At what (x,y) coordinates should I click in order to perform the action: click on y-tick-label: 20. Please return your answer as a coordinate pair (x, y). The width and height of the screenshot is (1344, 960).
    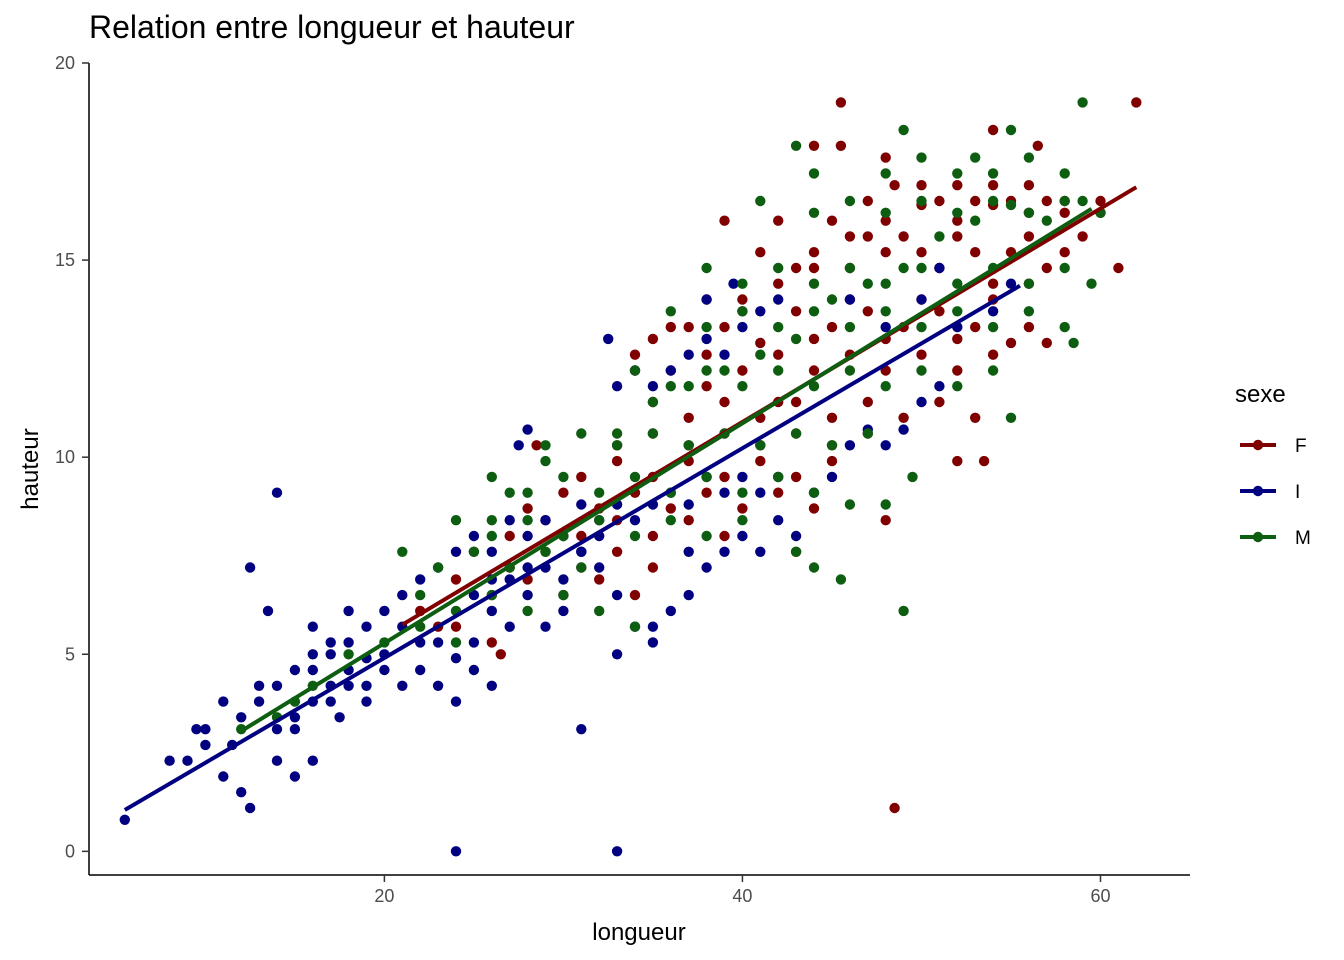
    Looking at the image, I should click on (65, 63).